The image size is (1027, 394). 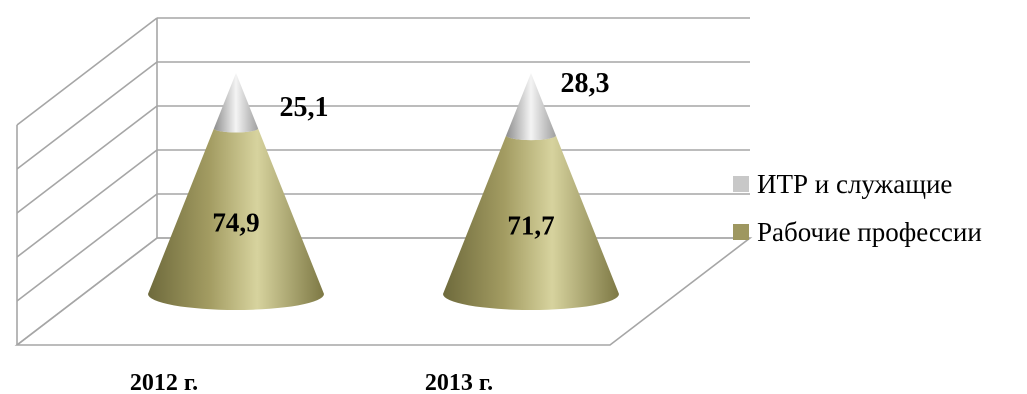 I want to click on value-label-itr: 25,1, so click(x=304, y=107).